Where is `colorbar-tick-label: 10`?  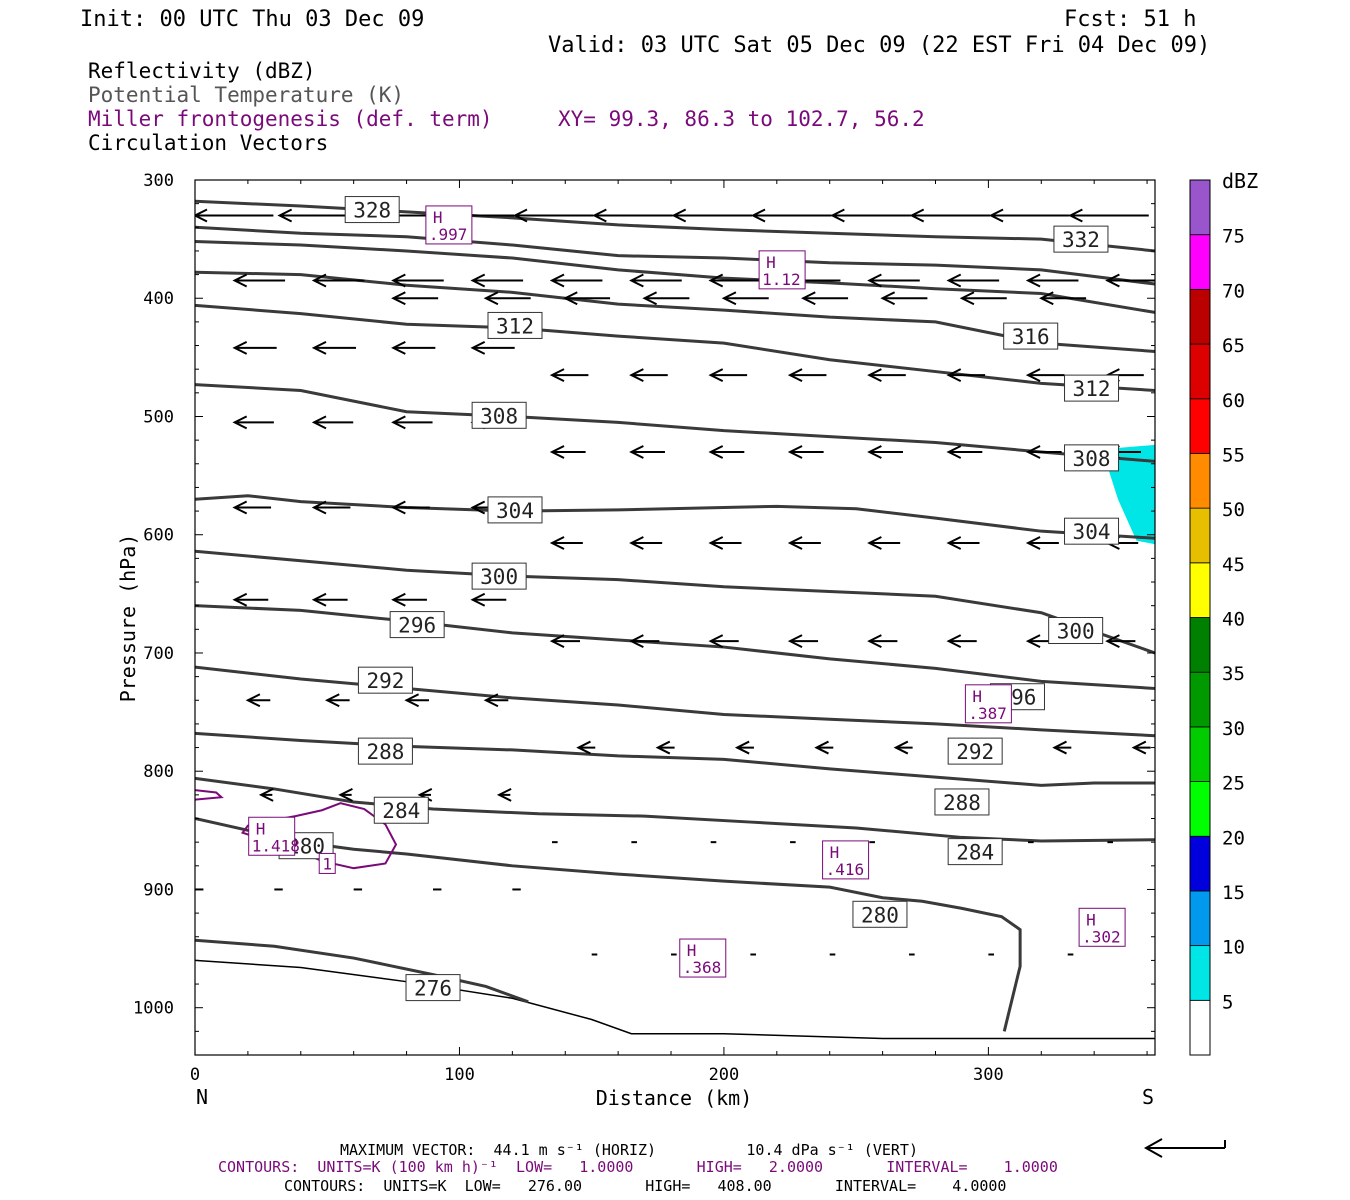 colorbar-tick-label: 10 is located at coordinates (1233, 948).